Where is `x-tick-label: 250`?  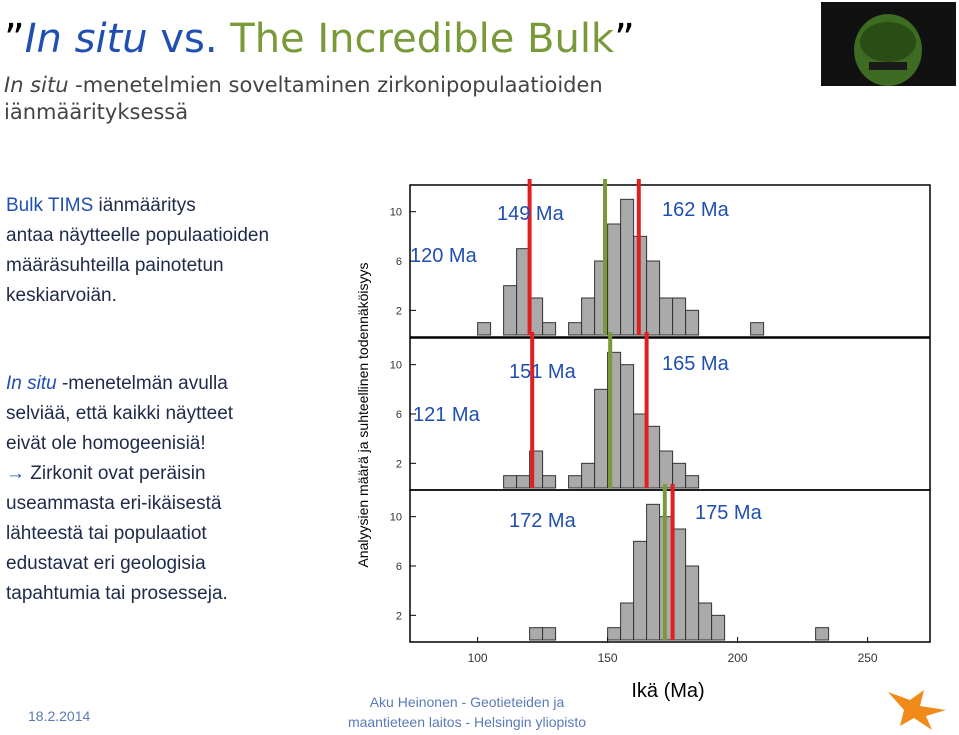
x-tick-label: 250 is located at coordinates (868, 658).